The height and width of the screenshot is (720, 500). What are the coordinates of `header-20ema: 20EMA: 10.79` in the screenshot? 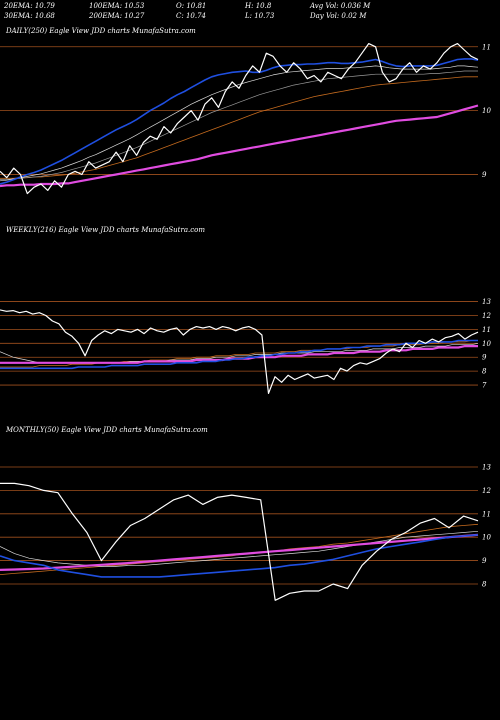 It's located at (29, 6).